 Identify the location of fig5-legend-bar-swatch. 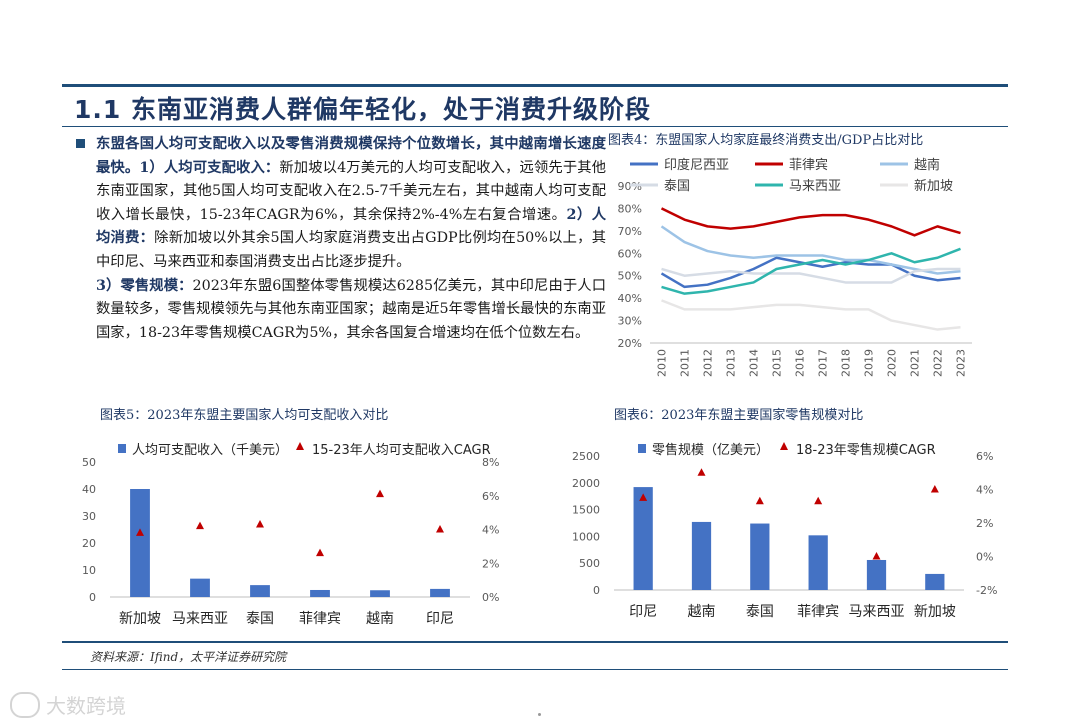
(122, 448).